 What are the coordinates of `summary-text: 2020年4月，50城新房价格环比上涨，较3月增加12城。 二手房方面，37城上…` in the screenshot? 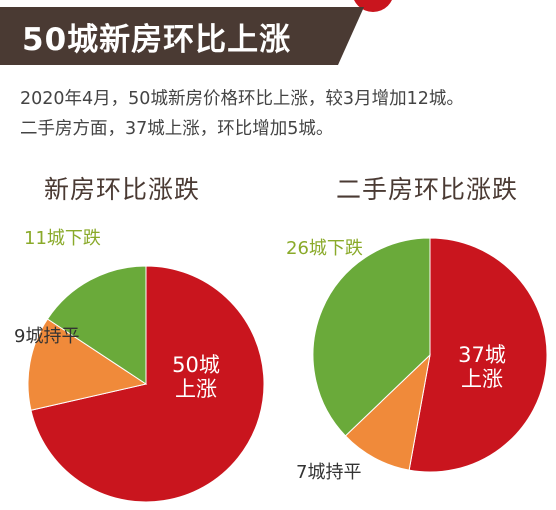 It's located at (285, 114).